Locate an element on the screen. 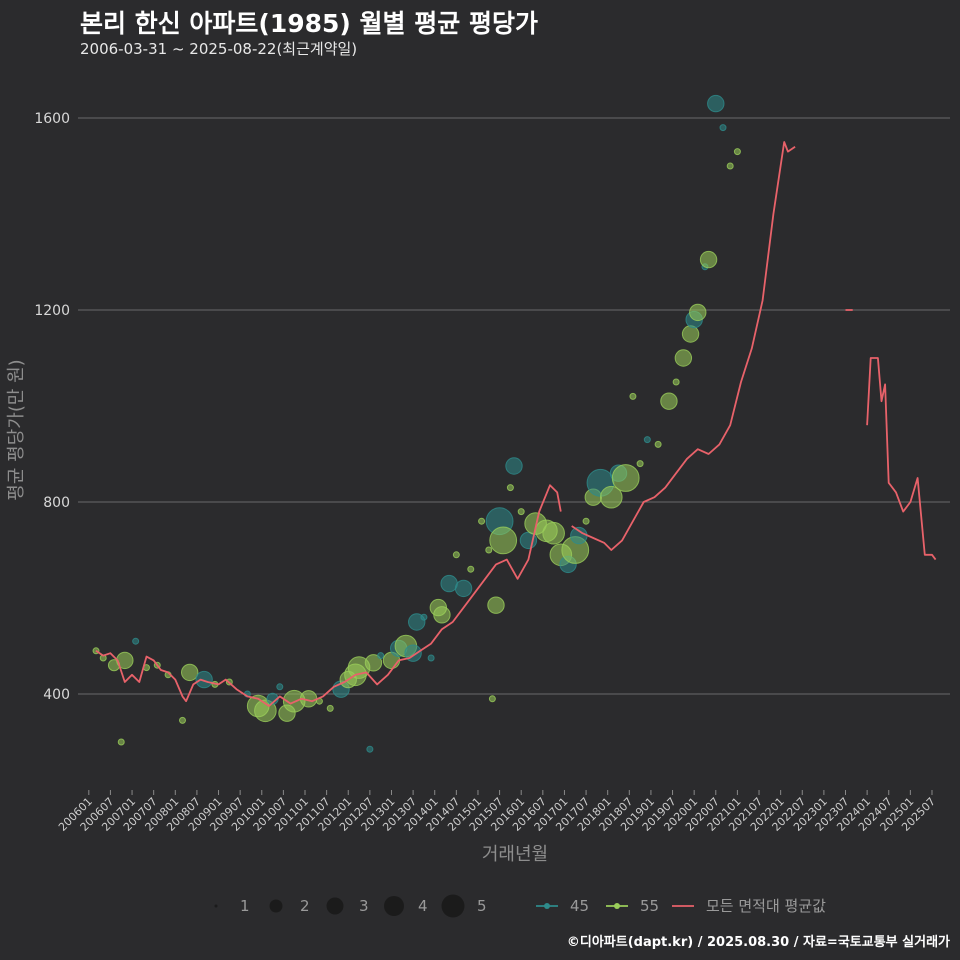  legend-series-label-1: 55 is located at coordinates (649, 906).